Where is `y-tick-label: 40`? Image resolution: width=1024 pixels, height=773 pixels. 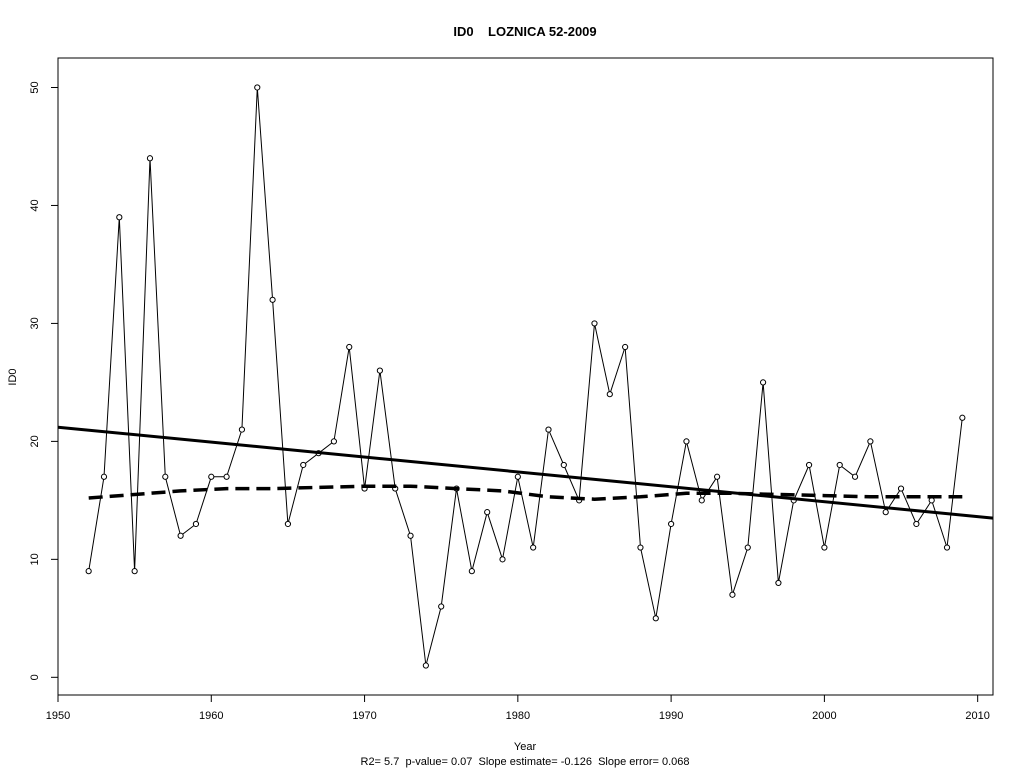
y-tick-label: 40 is located at coordinates (35, 205).